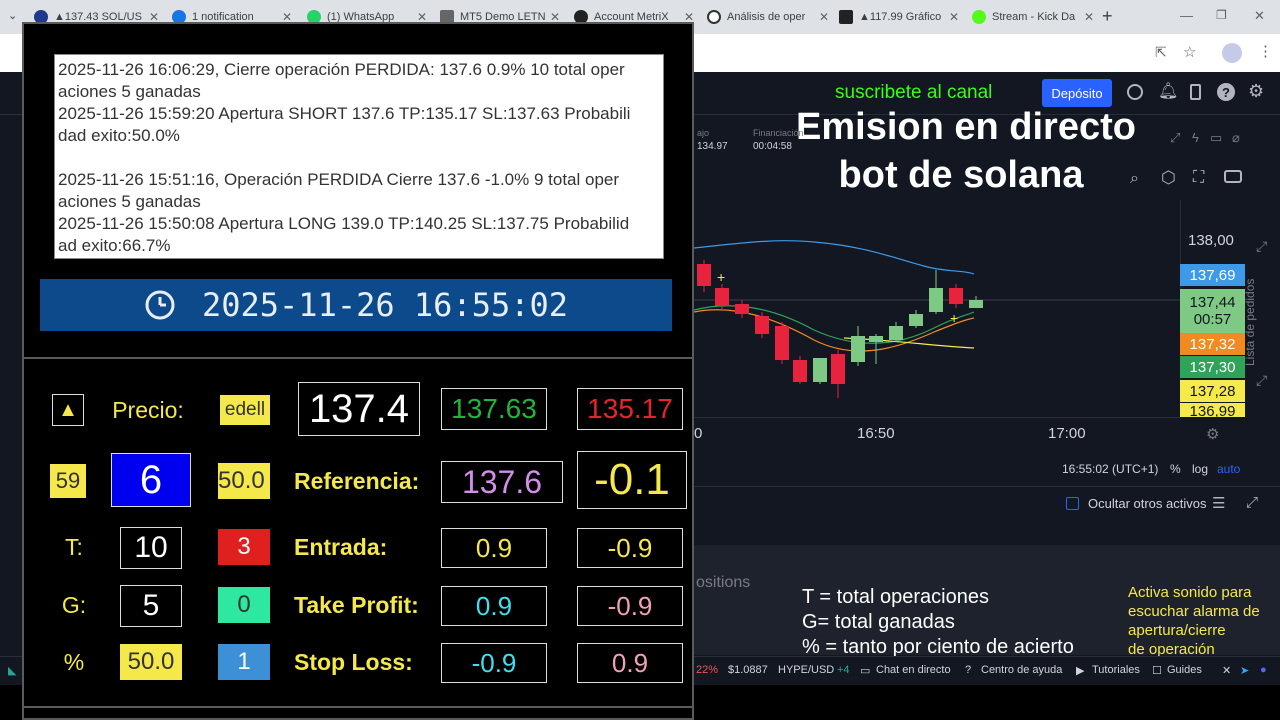 The width and height of the screenshot is (1280, 720). Describe the element at coordinates (1245, 671) in the screenshot. I see `telegram-icon: ➤` at that location.